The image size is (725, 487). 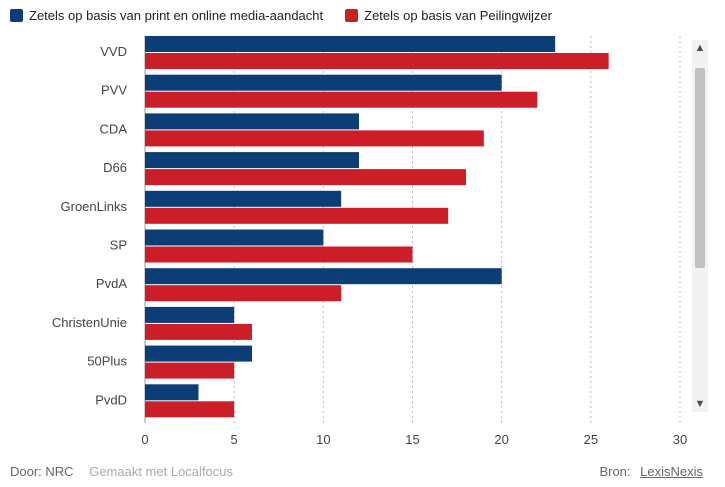 What do you see at coordinates (243, 198) in the screenshot?
I see `bar-groenlinks-series1` at bounding box center [243, 198].